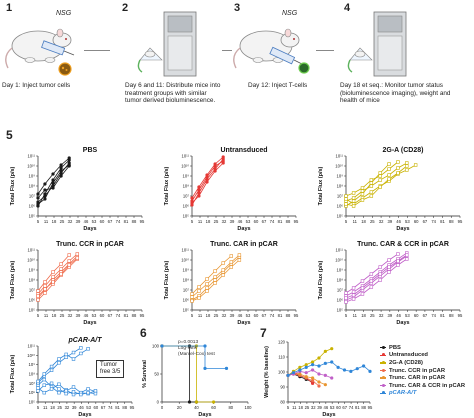 This screenshot has height=418, width=474. I want to click on legend-item: Trunc. CAR in pCAR, so click(422, 378).